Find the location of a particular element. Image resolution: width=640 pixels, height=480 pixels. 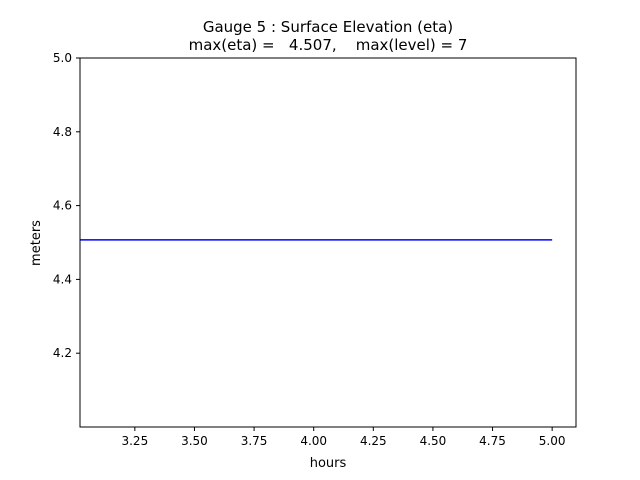

x-tick-label: 3.25 is located at coordinates (134, 441).